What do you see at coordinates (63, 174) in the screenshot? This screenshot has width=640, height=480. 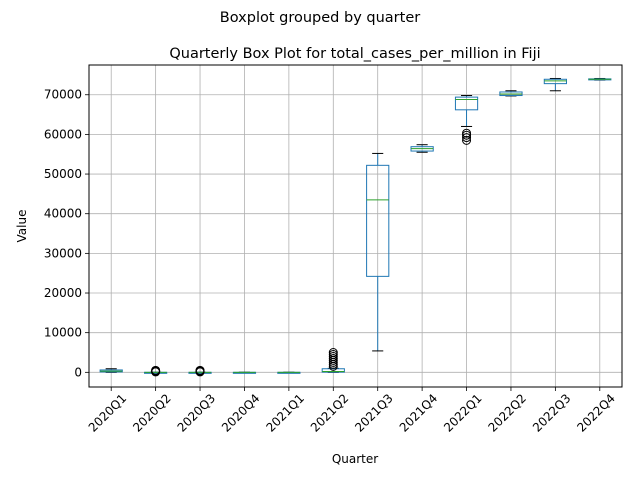 I see `y-tick-label: 50000` at bounding box center [63, 174].